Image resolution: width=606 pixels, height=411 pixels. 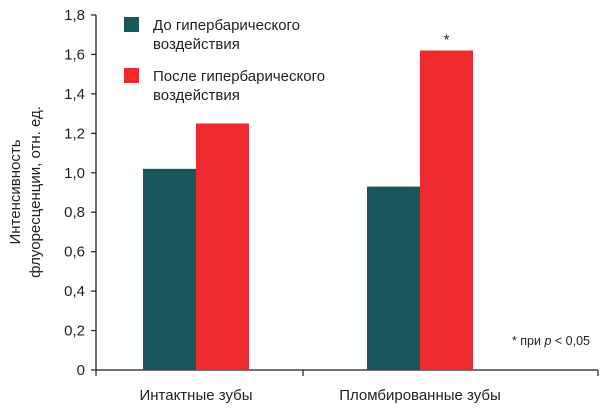 I want to click on y-tick-label: 0, so click(x=81, y=370).